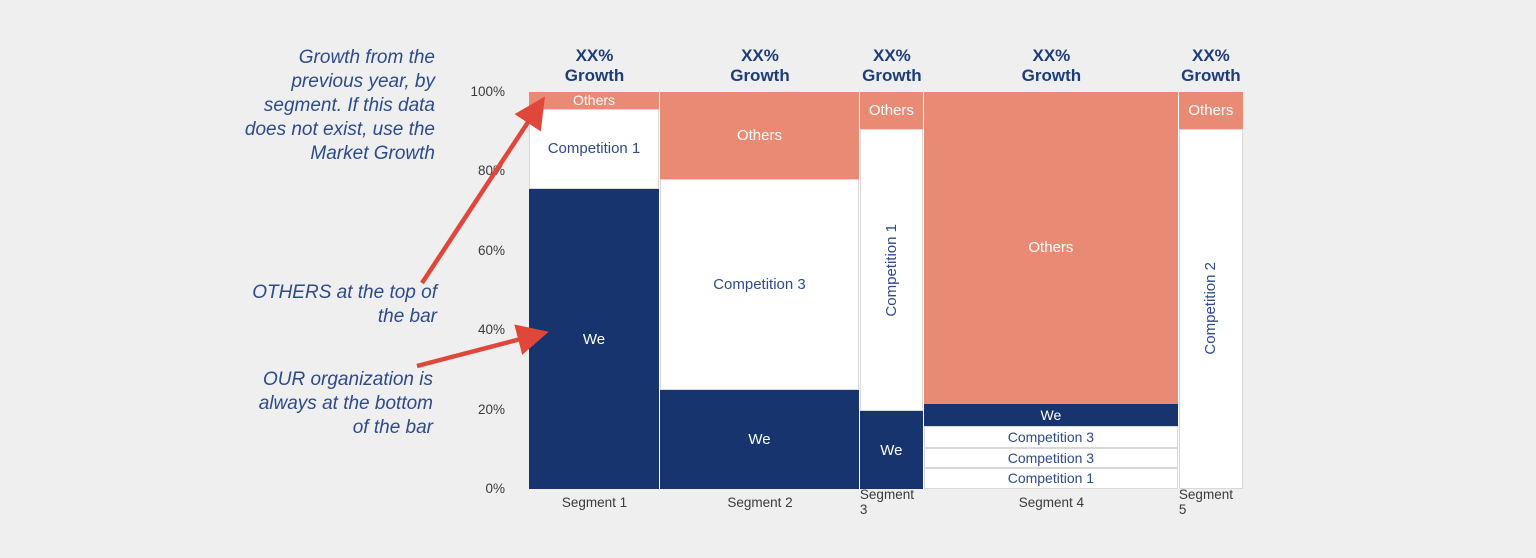 The height and width of the screenshot is (558, 1536). Describe the element at coordinates (472, 290) in the screenshot. I see `y-axis: 0% 20% 40% 60% 80% 100%` at that location.